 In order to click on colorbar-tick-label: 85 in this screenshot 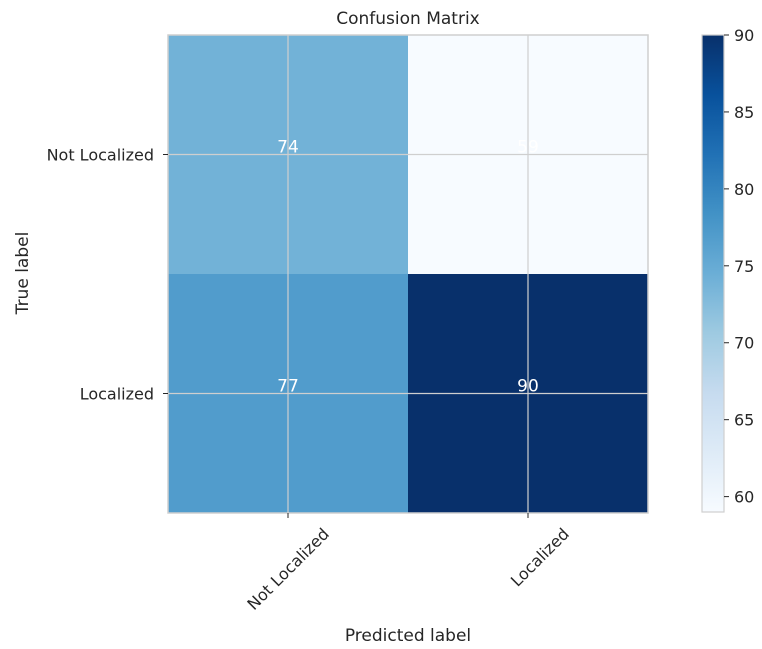, I will do `click(744, 112)`.